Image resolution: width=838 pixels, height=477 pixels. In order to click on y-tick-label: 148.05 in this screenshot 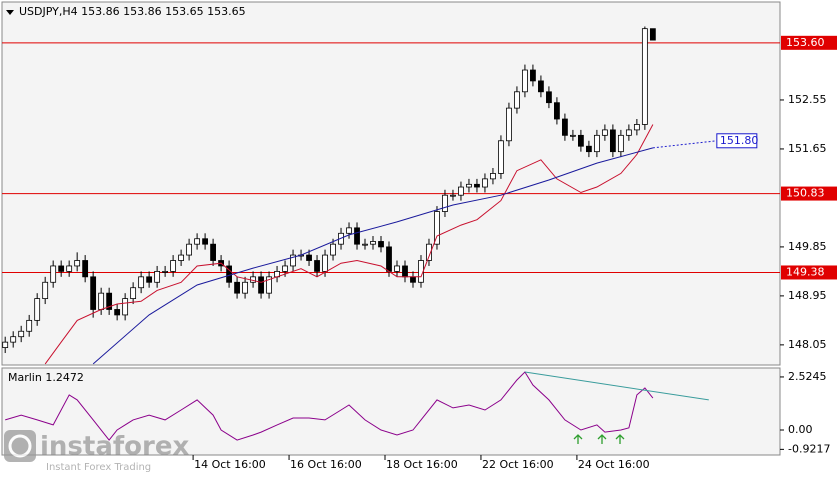, I will do `click(807, 344)`.